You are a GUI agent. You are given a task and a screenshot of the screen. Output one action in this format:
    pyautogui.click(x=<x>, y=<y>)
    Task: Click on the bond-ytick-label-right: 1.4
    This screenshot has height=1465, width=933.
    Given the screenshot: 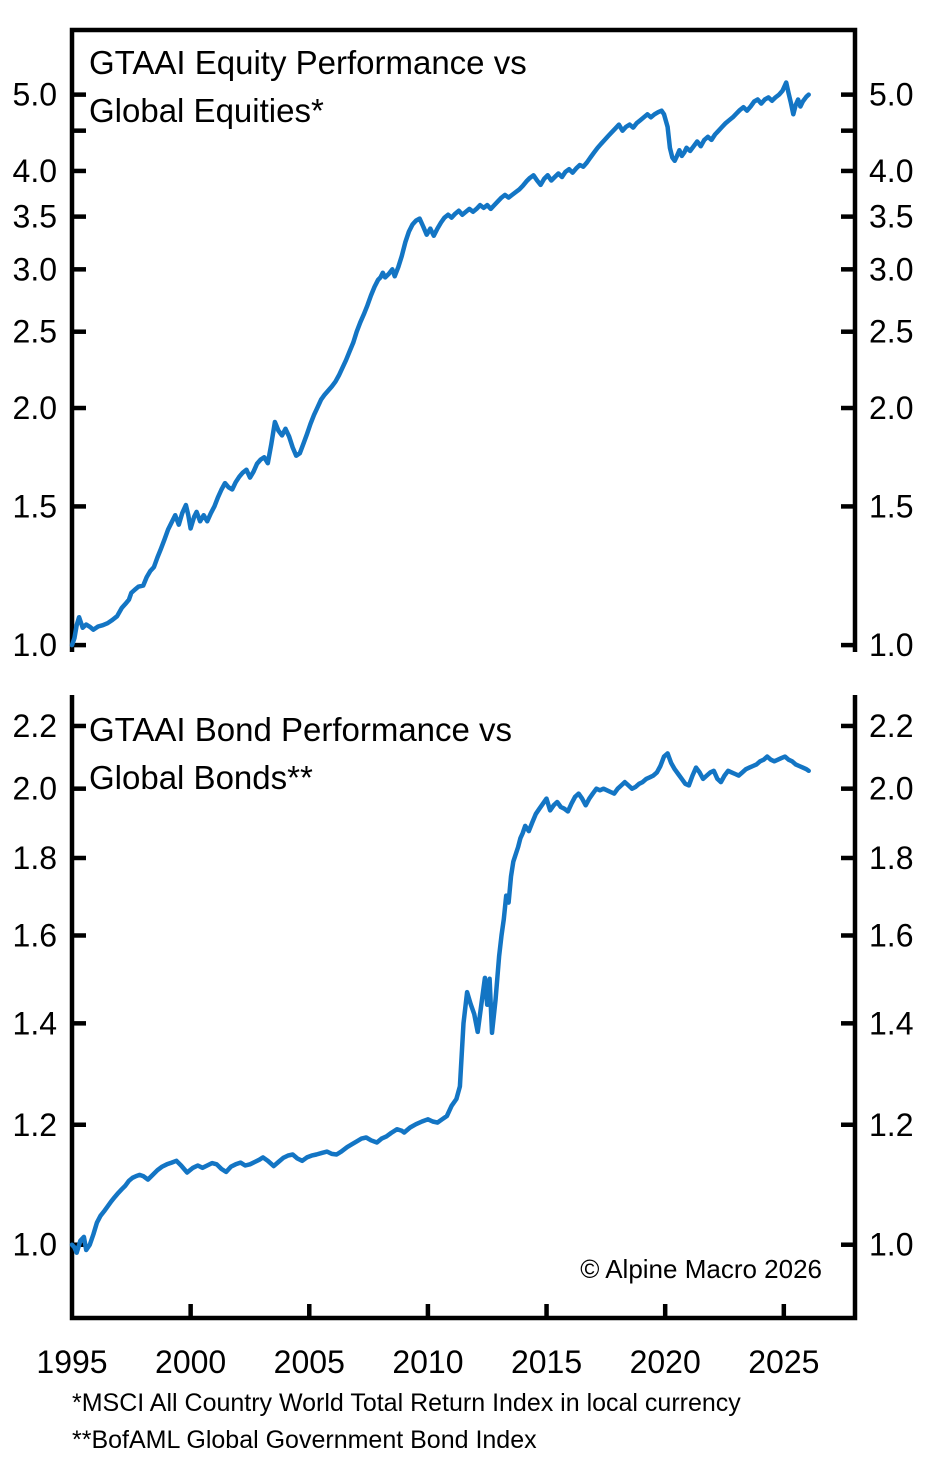 What is the action you would take?
    pyautogui.click(x=891, y=1023)
    